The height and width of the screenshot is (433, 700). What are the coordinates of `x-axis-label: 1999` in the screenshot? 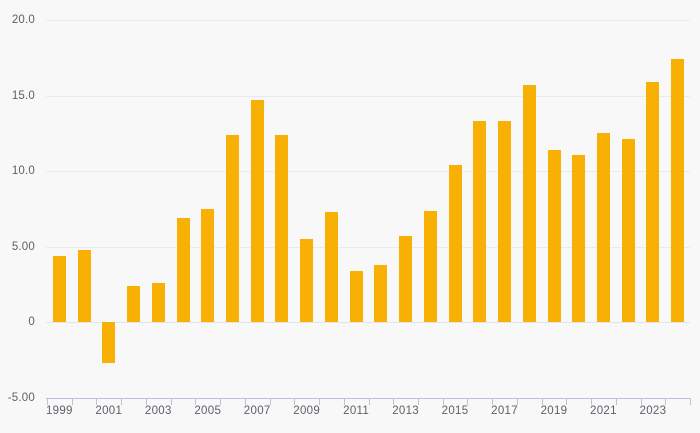 It's located at (59, 411).